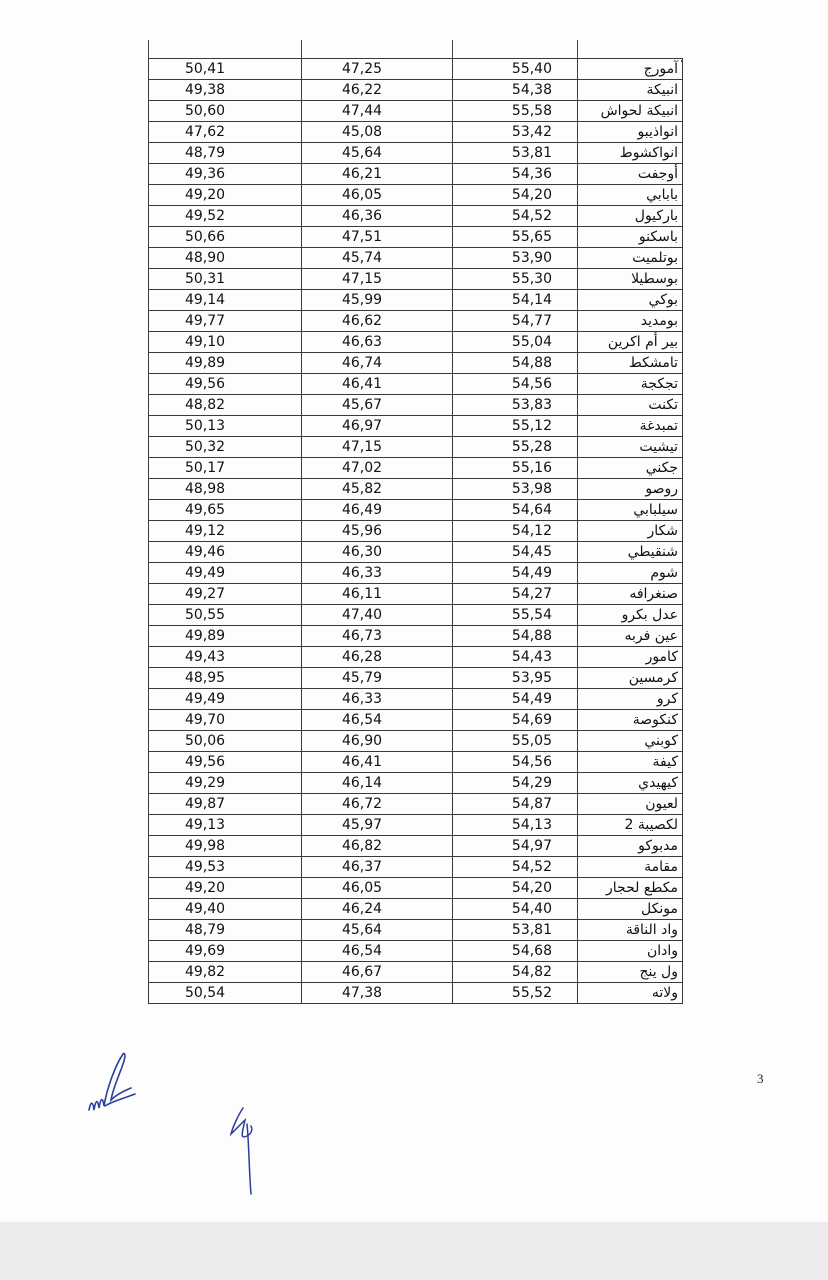  Describe the element at coordinates (630, 867) in the screenshot. I see `location-name: مقامة` at that location.